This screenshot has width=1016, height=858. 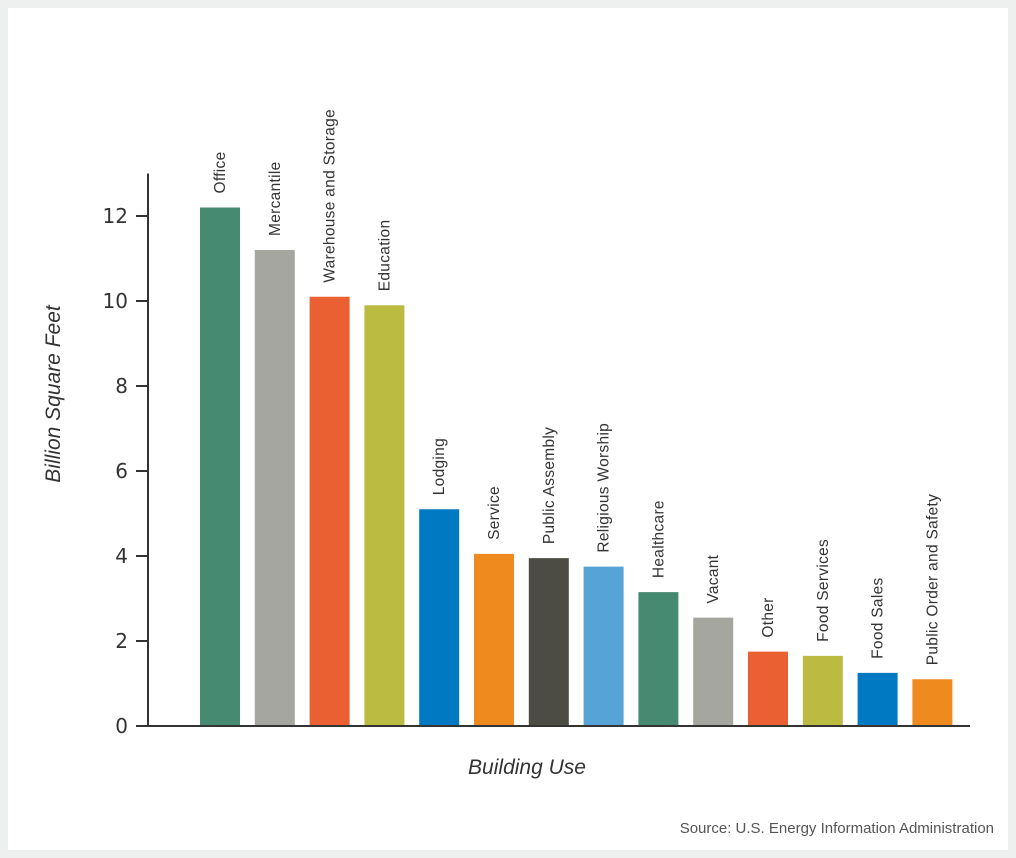 What do you see at coordinates (220, 172) in the screenshot?
I see `bar-label: Office` at bounding box center [220, 172].